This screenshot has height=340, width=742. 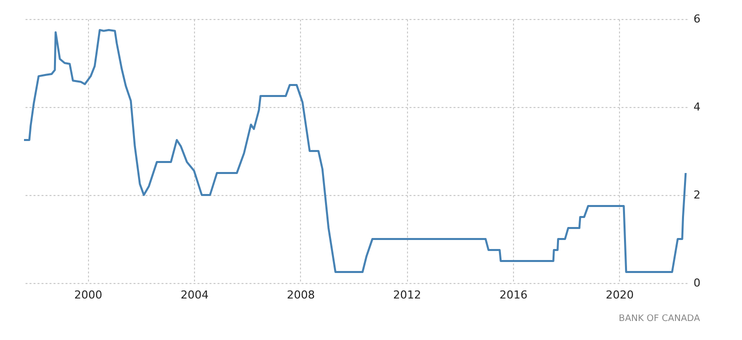 I want to click on y-tick-label: 0, so click(x=697, y=283).